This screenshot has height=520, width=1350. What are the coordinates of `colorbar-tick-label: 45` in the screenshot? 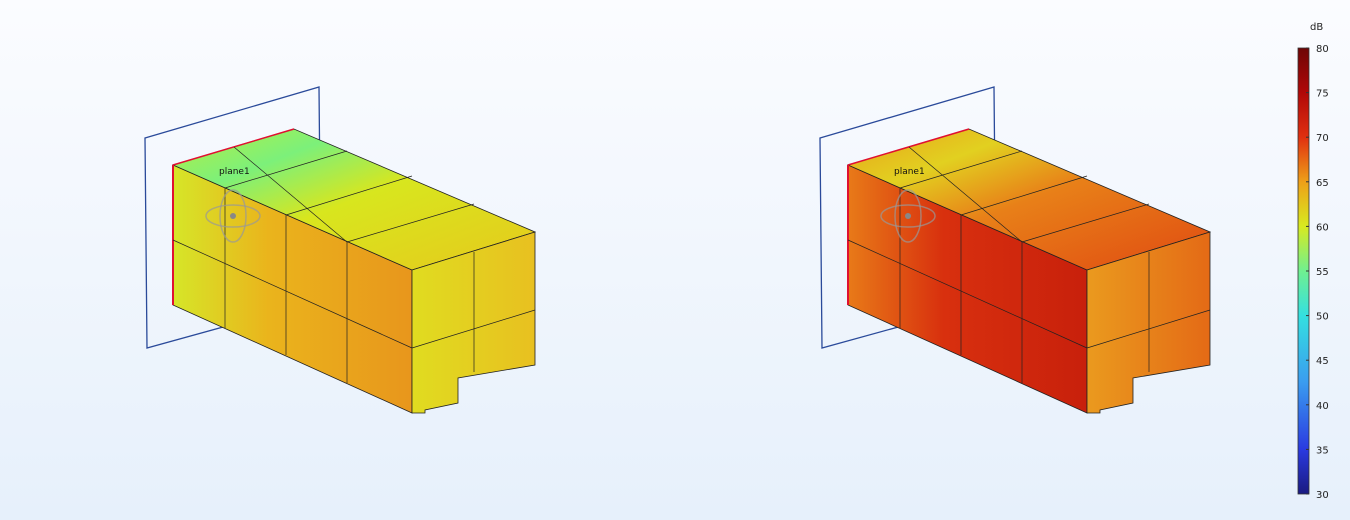 It's located at (1322, 361).